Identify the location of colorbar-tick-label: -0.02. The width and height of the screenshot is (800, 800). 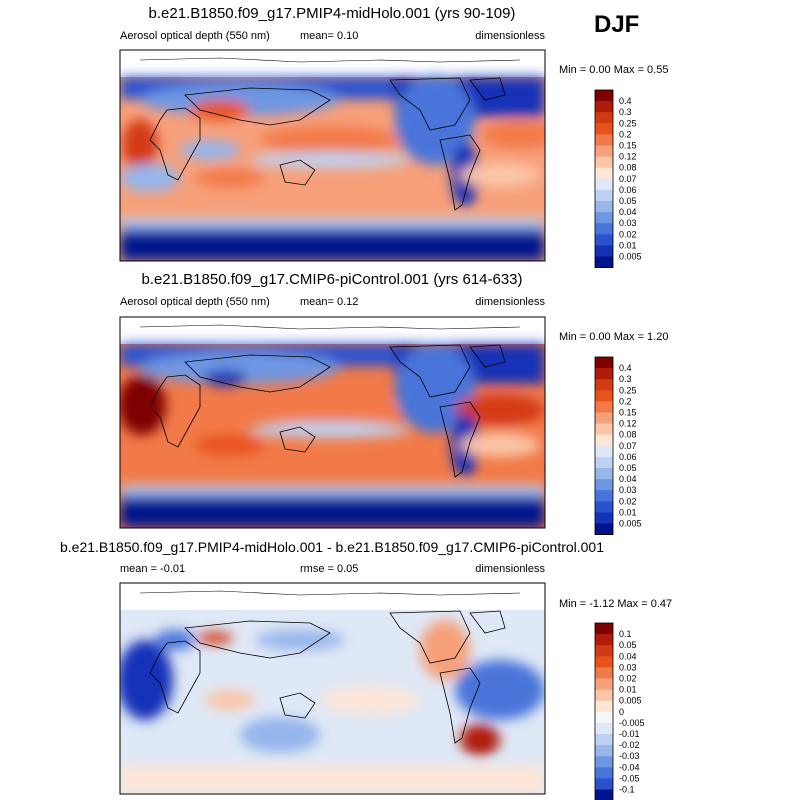
(629, 745).